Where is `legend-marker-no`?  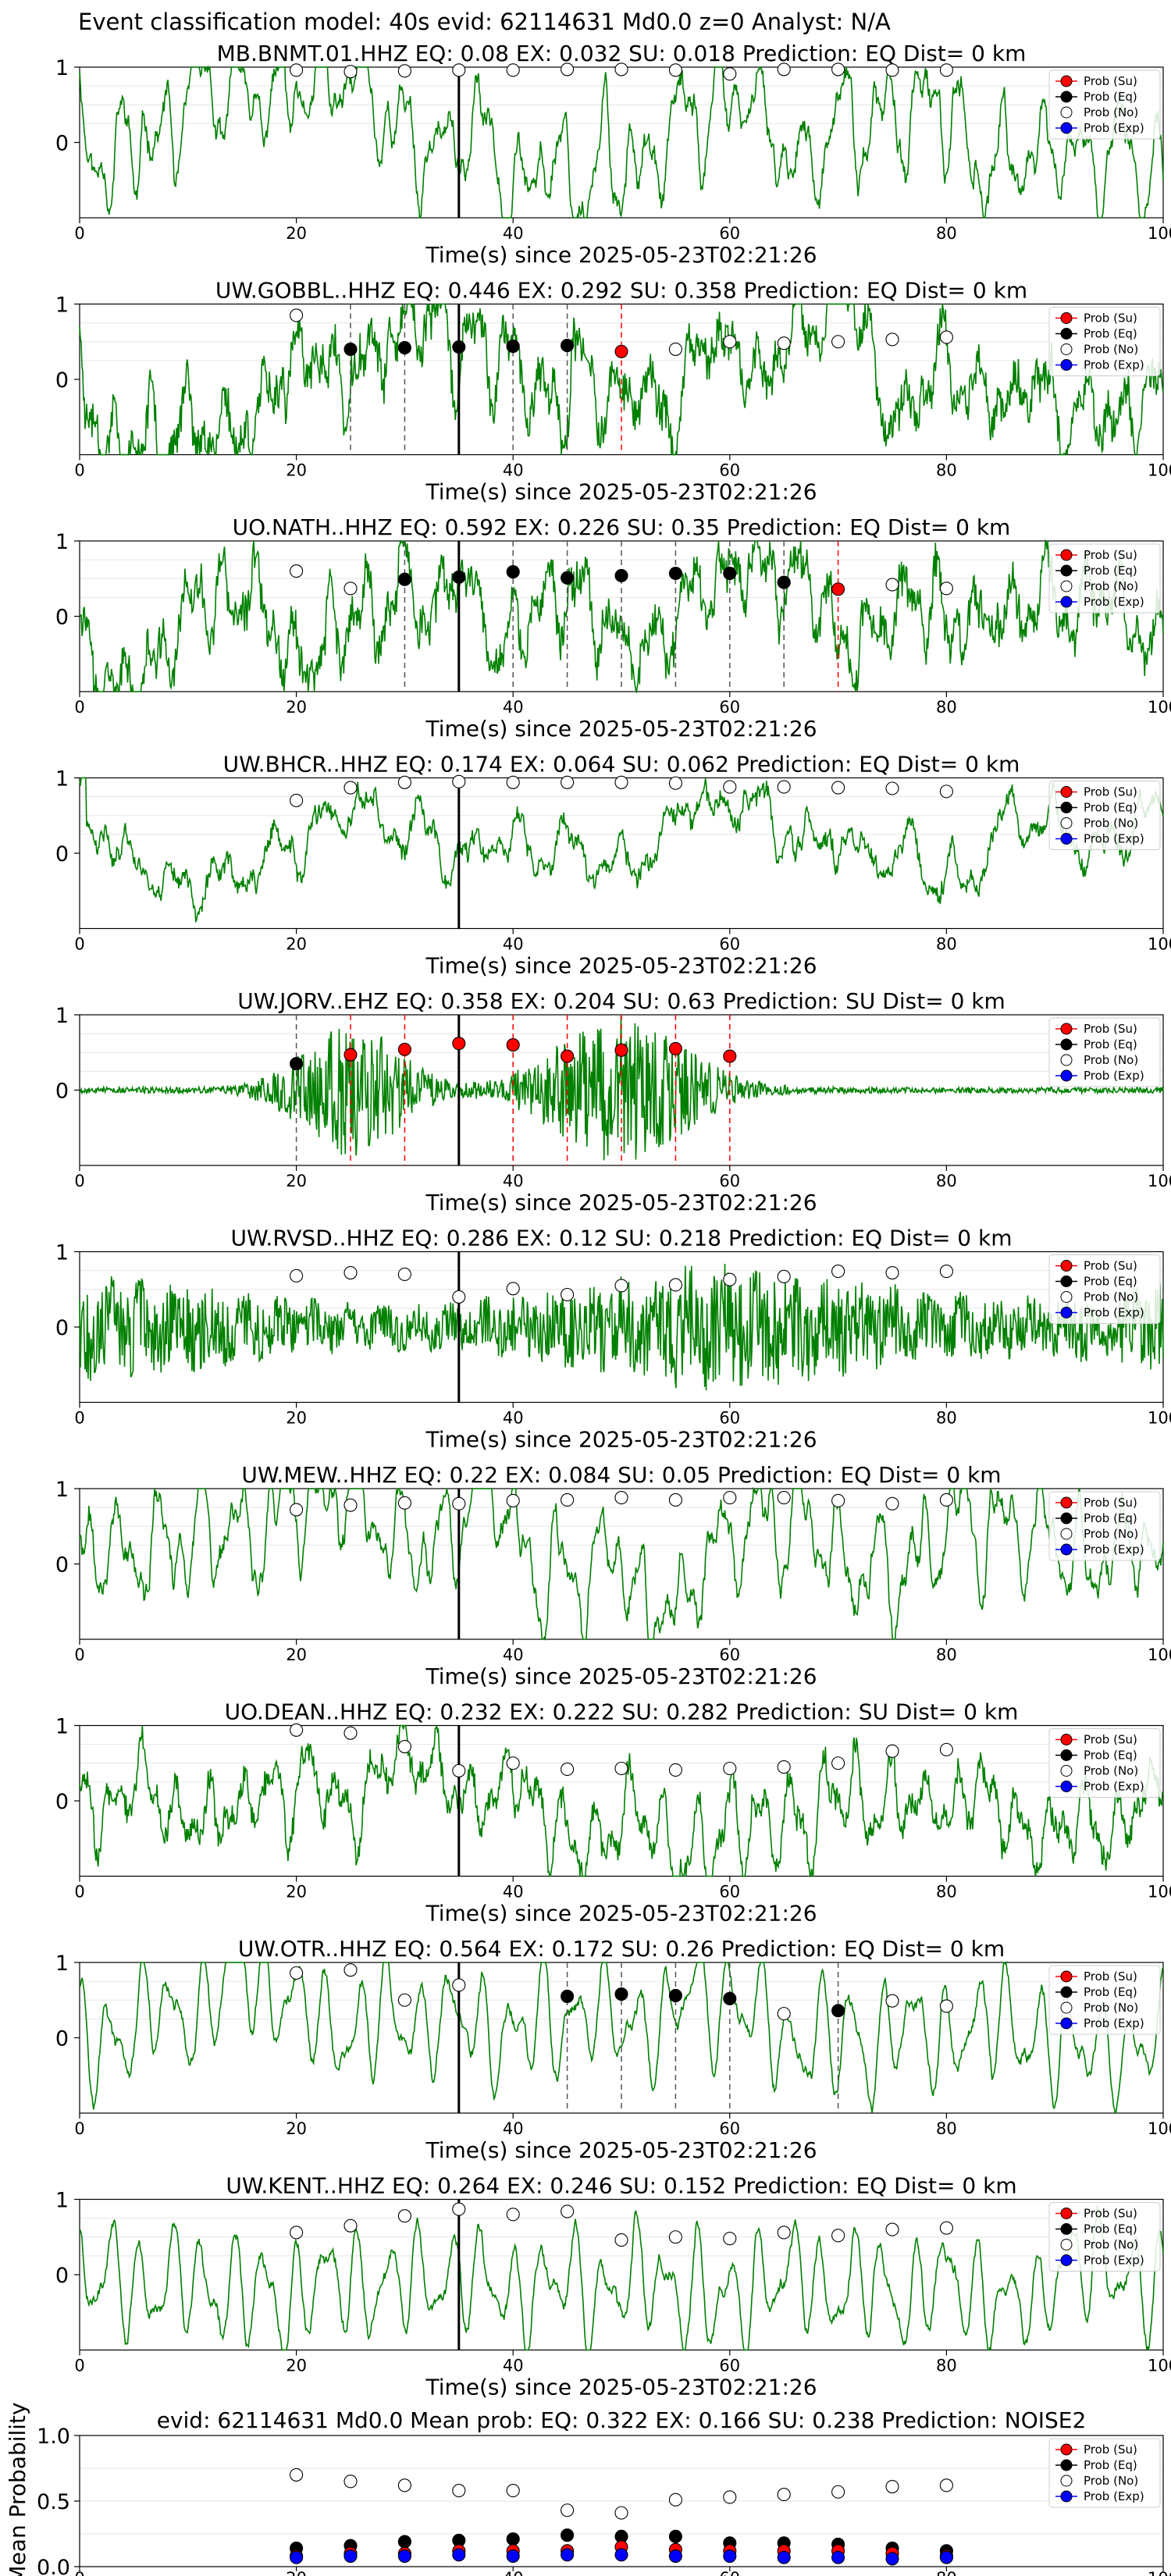 legend-marker-no is located at coordinates (1066, 823).